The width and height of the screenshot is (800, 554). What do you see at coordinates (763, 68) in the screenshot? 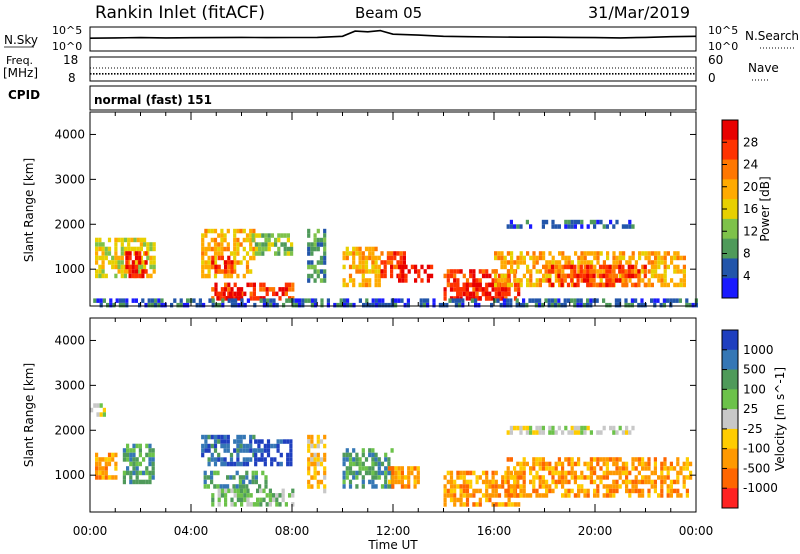
I see `nave-label: Nave` at bounding box center [763, 68].